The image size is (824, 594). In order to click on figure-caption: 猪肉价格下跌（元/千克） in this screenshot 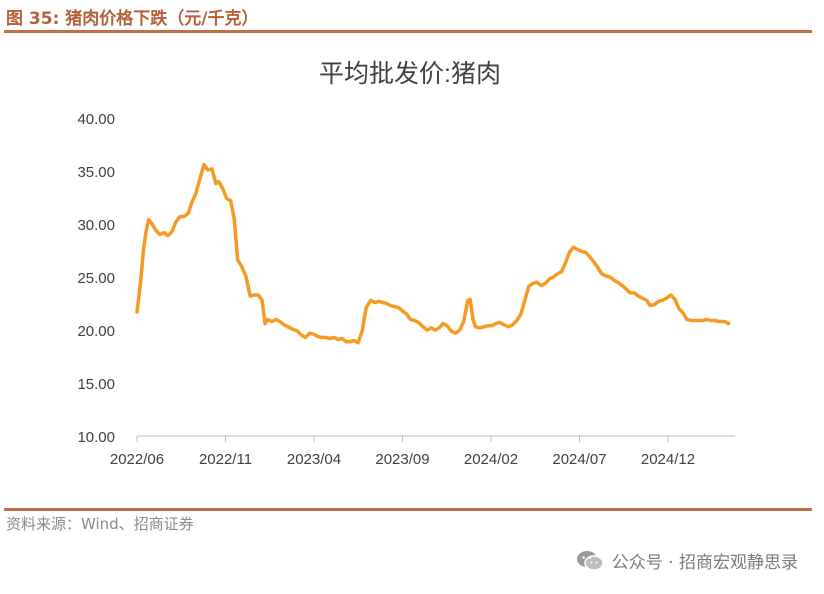, I will do `click(162, 19)`.